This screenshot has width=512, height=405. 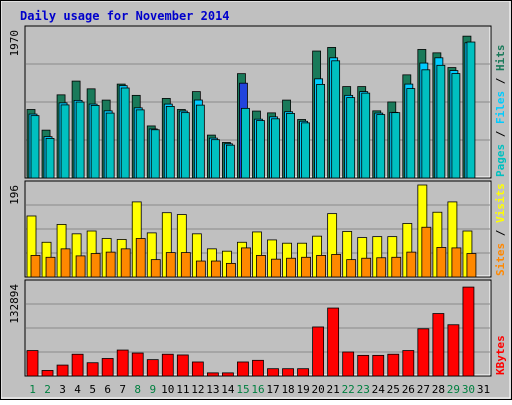 What do you see at coordinates (468, 389) in the screenshot?
I see `x-tick-label: 30` at bounding box center [468, 389].